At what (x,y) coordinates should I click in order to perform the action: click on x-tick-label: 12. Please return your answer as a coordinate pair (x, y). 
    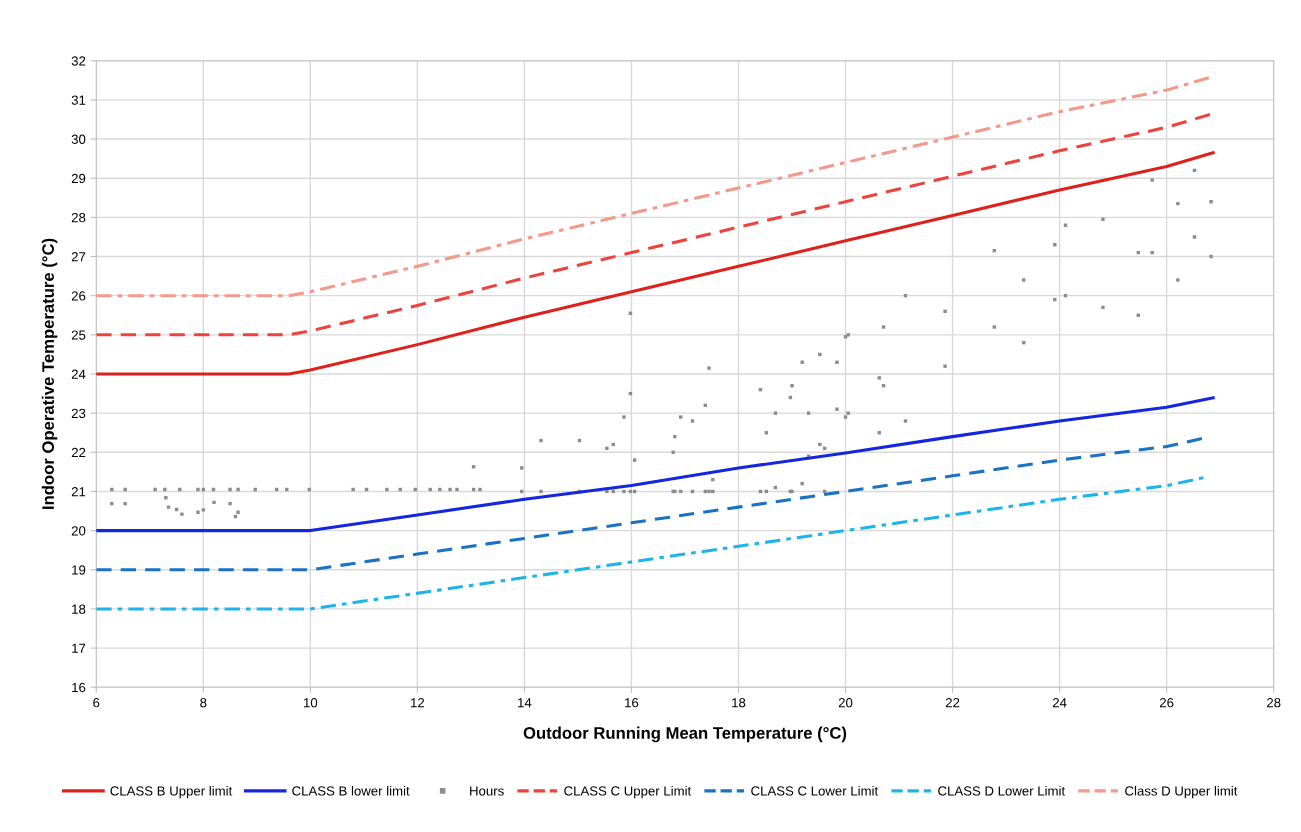
    Looking at the image, I should click on (418, 703).